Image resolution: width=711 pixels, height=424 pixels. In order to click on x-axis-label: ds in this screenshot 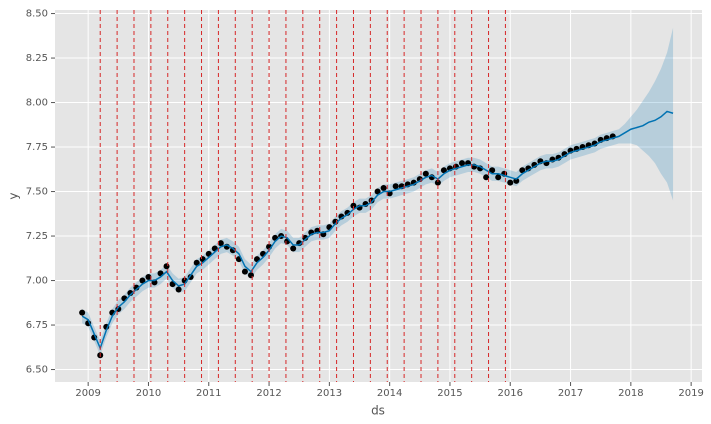, I will do `click(378, 411)`.